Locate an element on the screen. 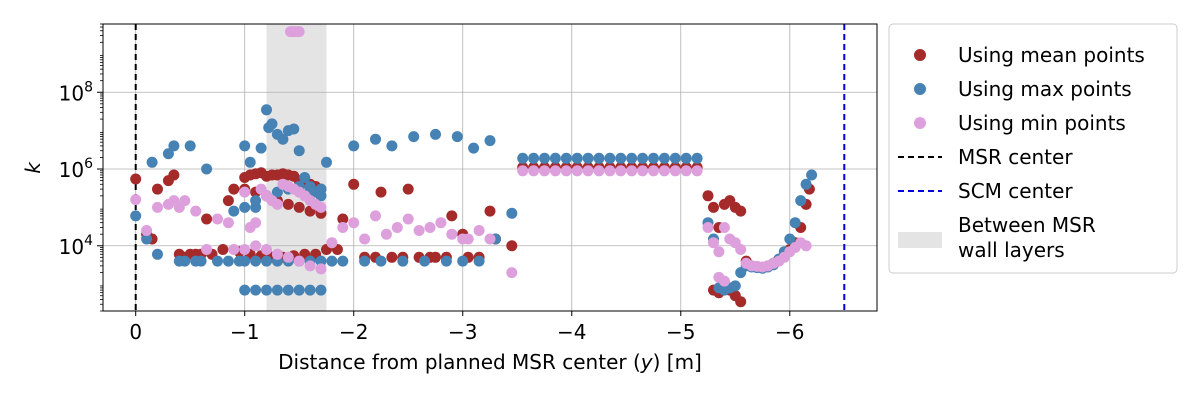 Image resolution: width=1200 pixels, height=400 pixels. y-tick-label: 106 is located at coordinates (76, 169).